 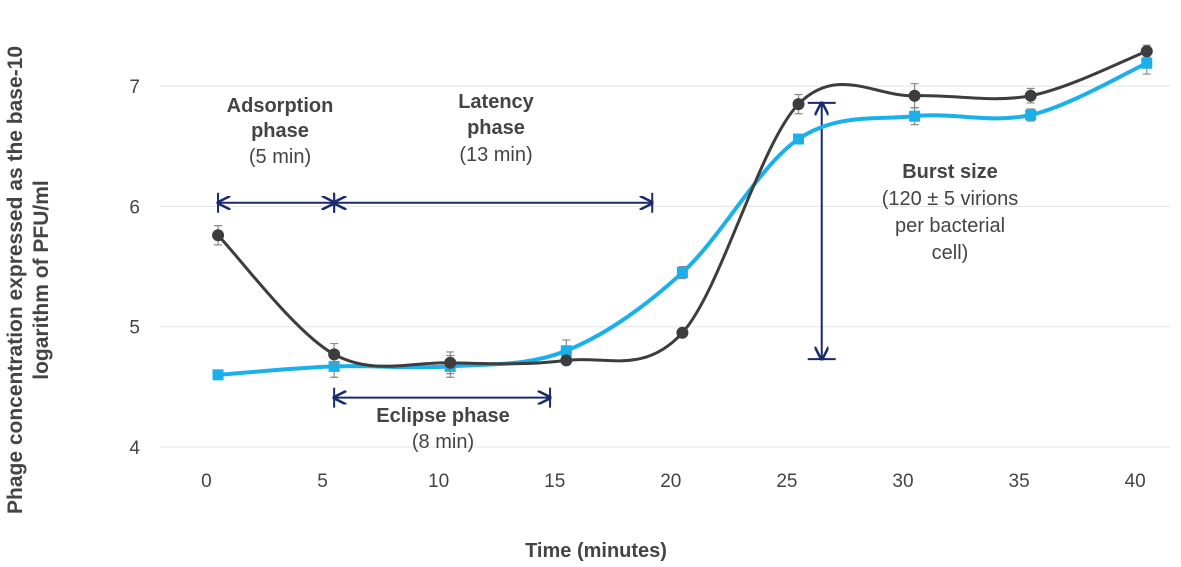 I want to click on adsorption-label-line-2: phase, so click(x=280, y=131).